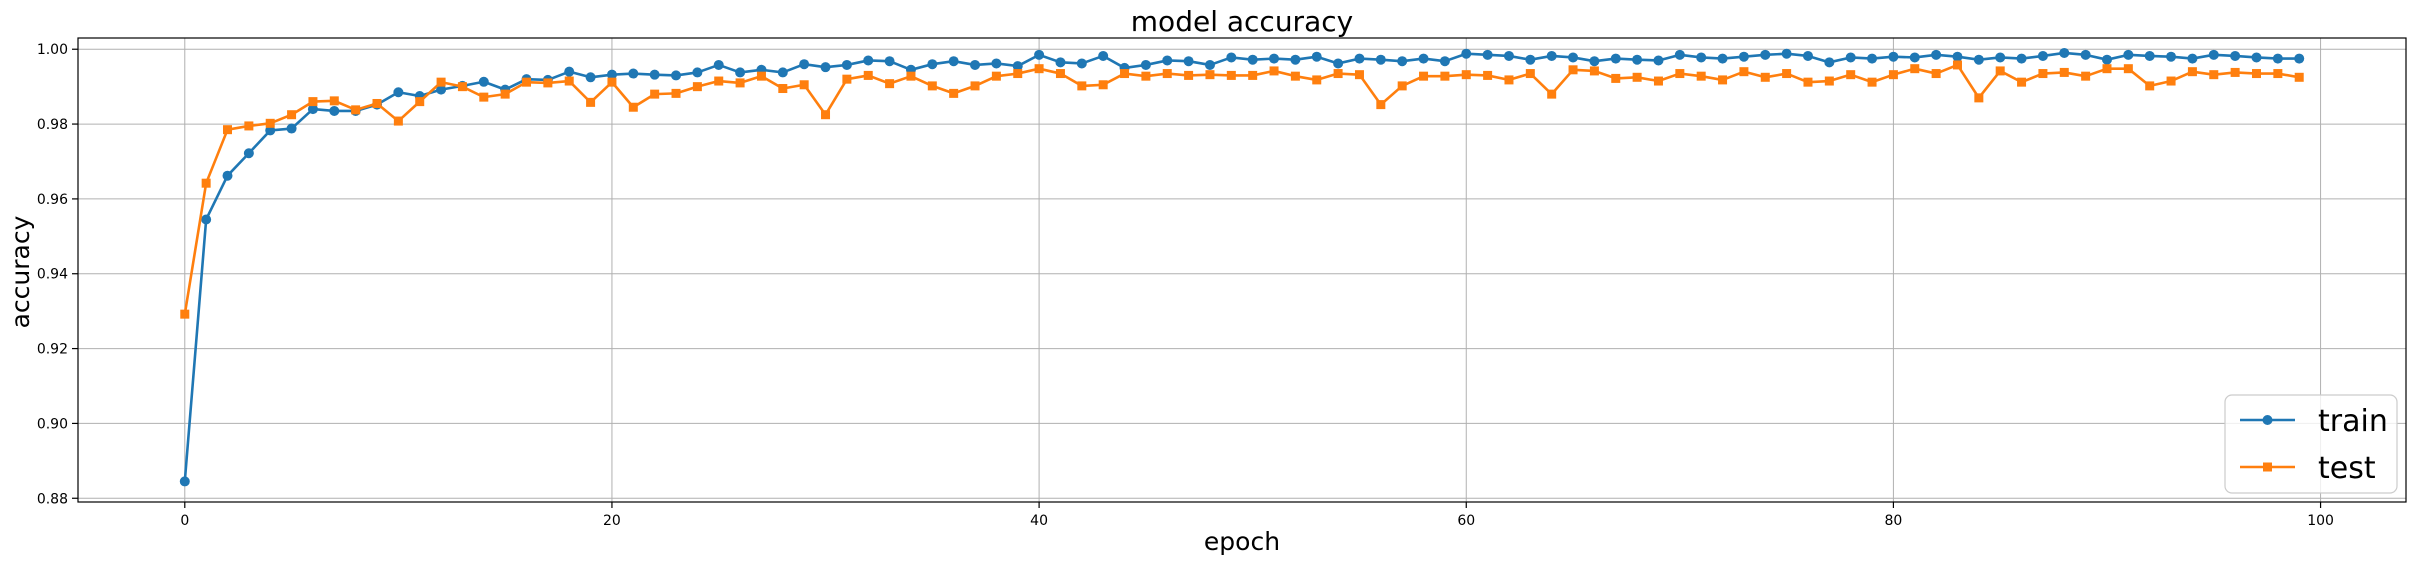 The width and height of the screenshot is (2415, 565). What do you see at coordinates (52, 50) in the screenshot?
I see `y-tick-label: 1.00` at bounding box center [52, 50].